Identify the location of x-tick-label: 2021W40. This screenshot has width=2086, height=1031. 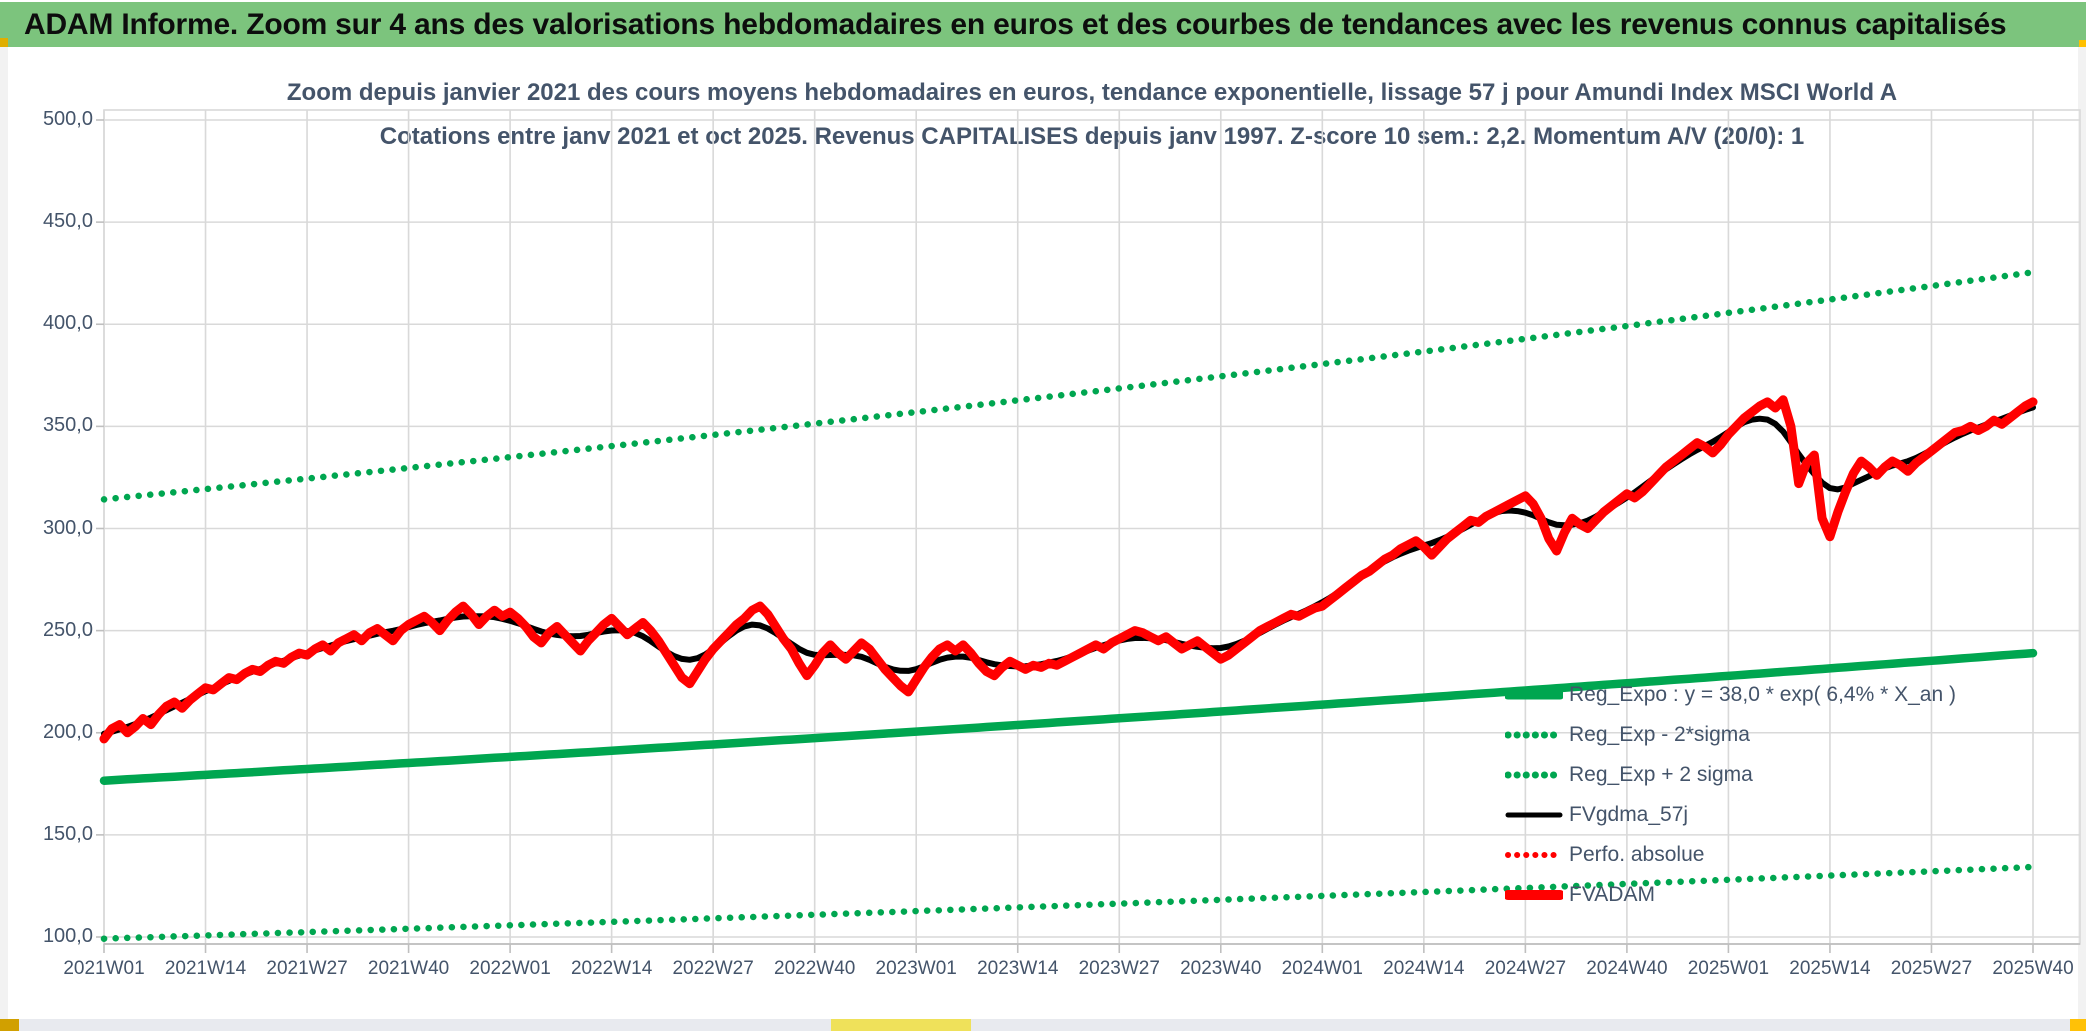
(408, 968).